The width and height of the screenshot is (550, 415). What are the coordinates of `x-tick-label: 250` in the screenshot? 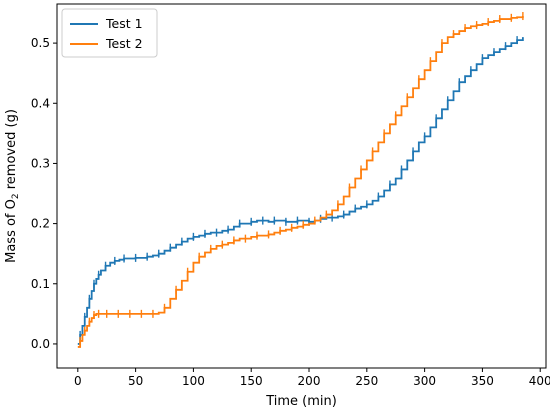 It's located at (366, 381).